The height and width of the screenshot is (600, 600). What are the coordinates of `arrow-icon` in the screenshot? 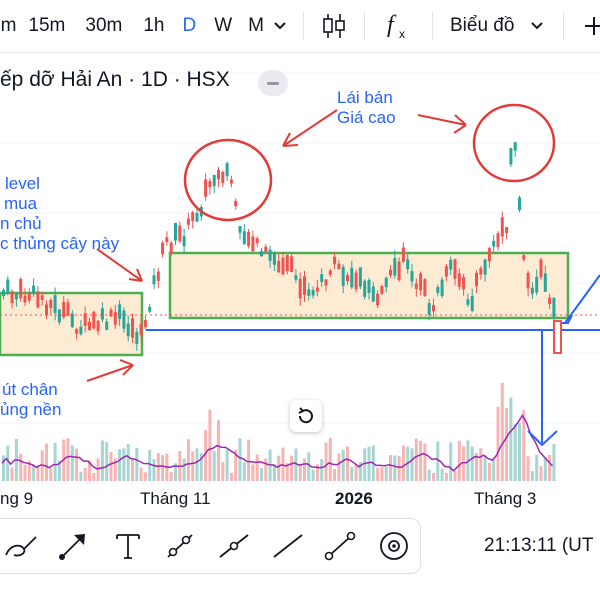 It's located at (74, 546).